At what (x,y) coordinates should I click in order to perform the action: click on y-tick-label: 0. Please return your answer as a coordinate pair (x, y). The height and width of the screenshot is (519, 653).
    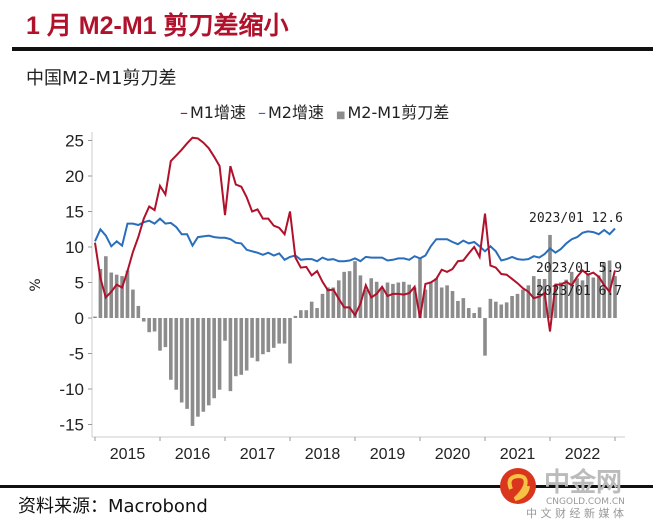
    Looking at the image, I should click on (79, 318).